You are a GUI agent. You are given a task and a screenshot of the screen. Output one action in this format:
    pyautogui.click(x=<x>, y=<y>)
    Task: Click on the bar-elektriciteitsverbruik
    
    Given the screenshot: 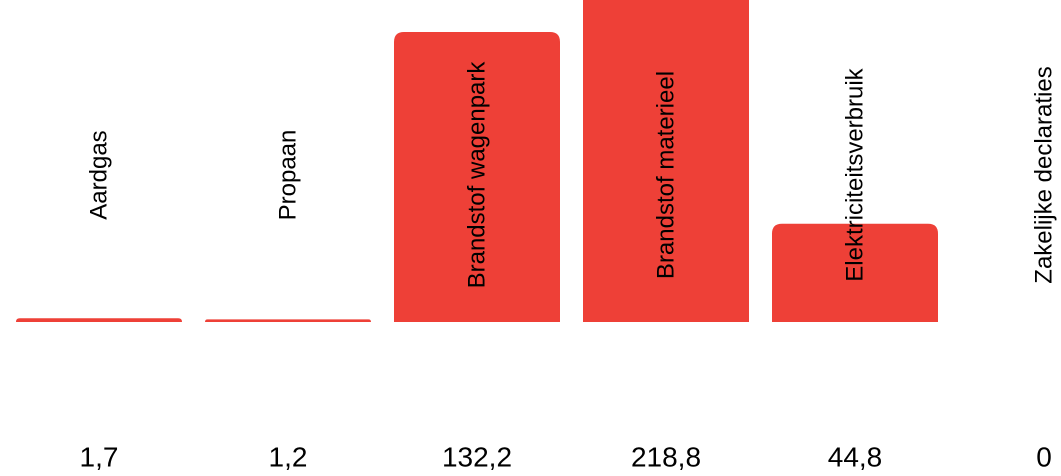 What is the action you would take?
    pyautogui.click(x=855, y=272)
    